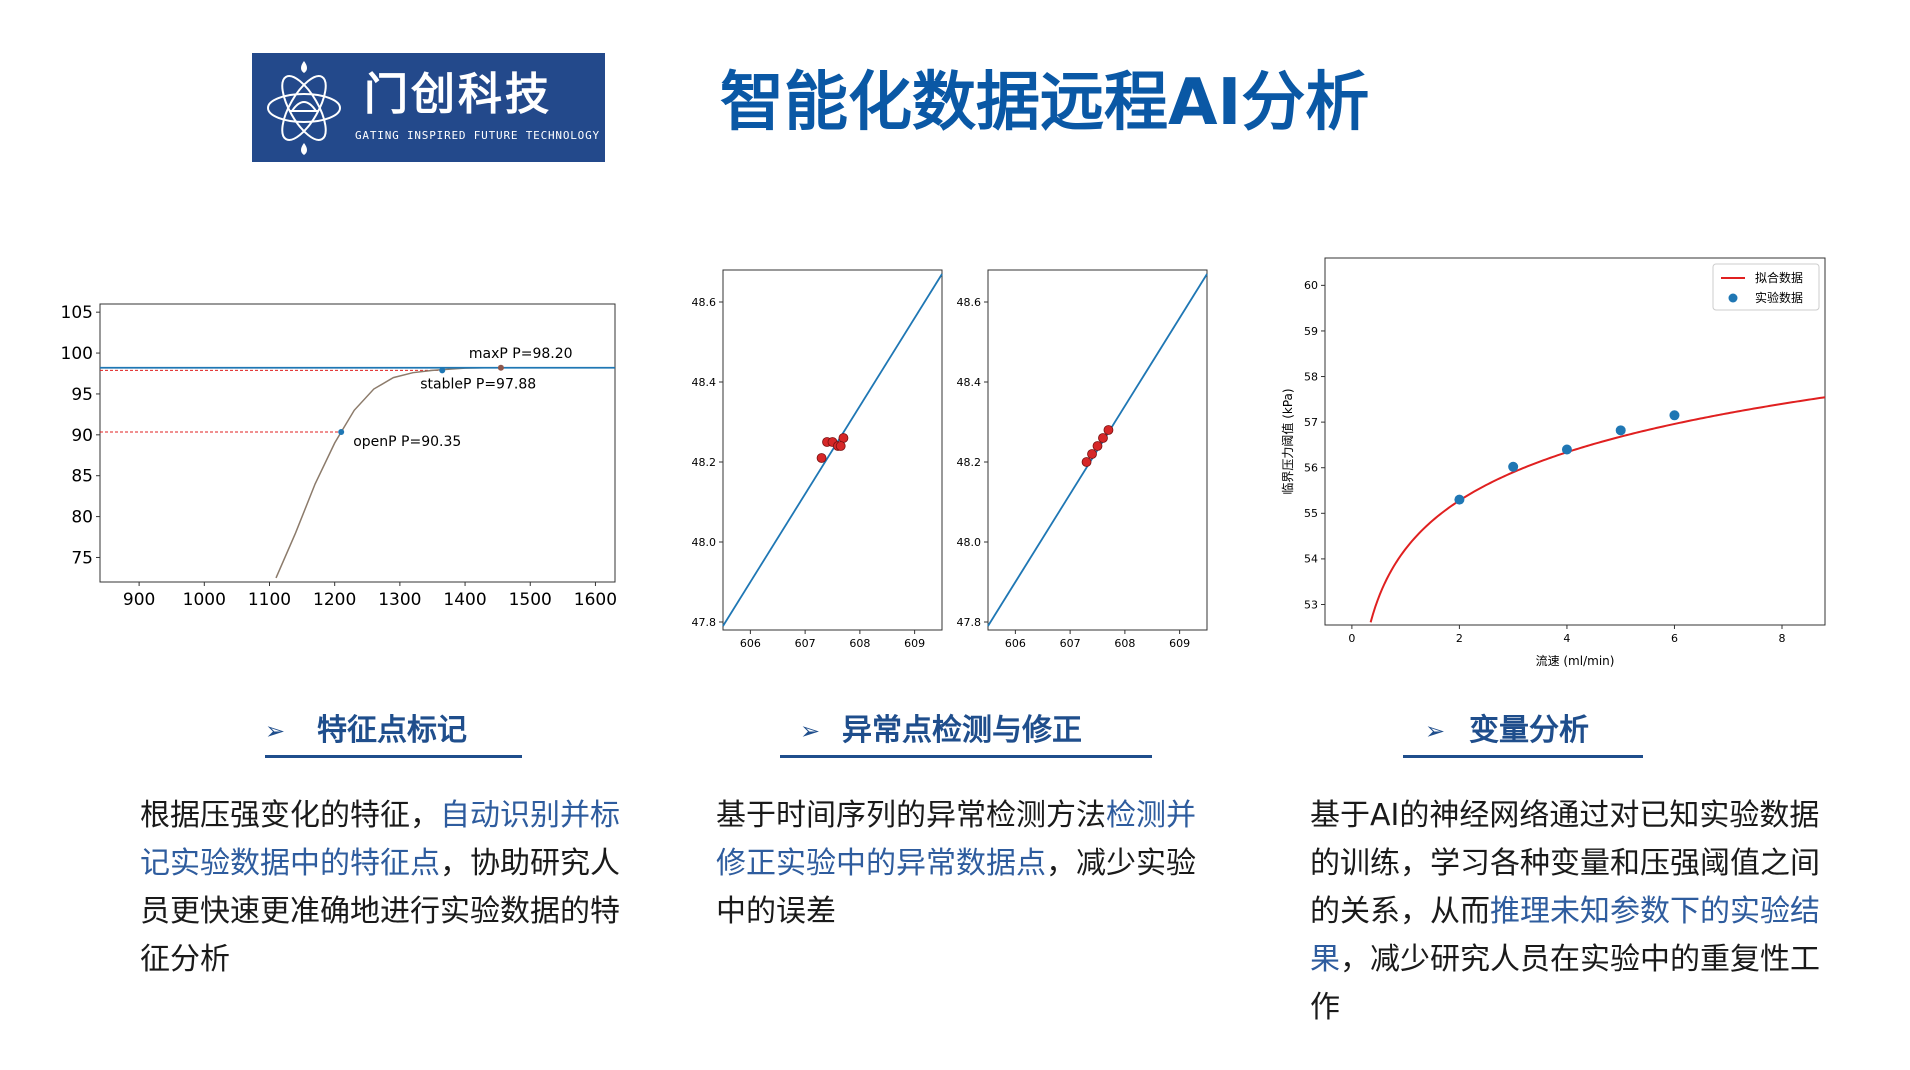 The width and height of the screenshot is (1910, 1070). I want to click on legend-label: 拟合数据, so click(1779, 277).